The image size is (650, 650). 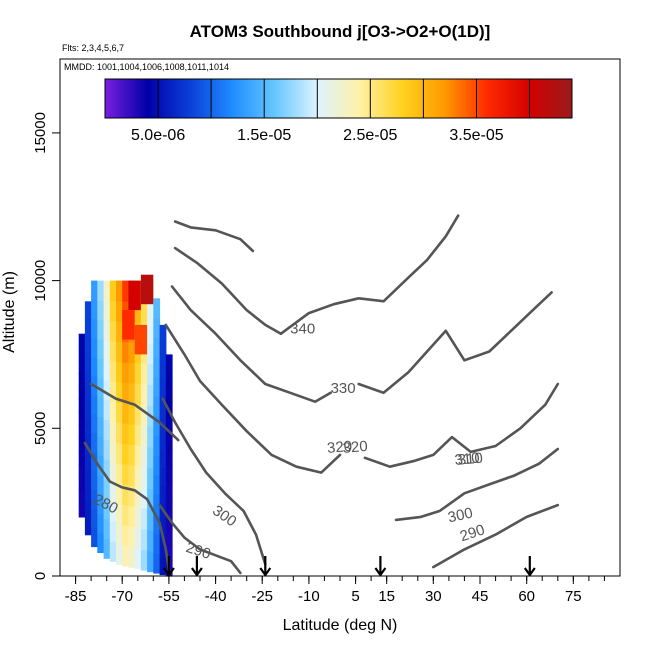 What do you see at coordinates (472, 533) in the screenshot?
I see `contour-label: 290` at bounding box center [472, 533].